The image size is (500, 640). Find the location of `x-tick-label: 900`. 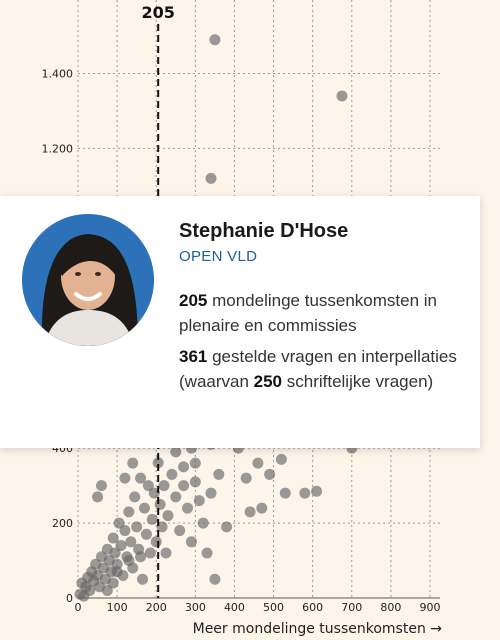

x-tick-label: 900 is located at coordinates (430, 607).